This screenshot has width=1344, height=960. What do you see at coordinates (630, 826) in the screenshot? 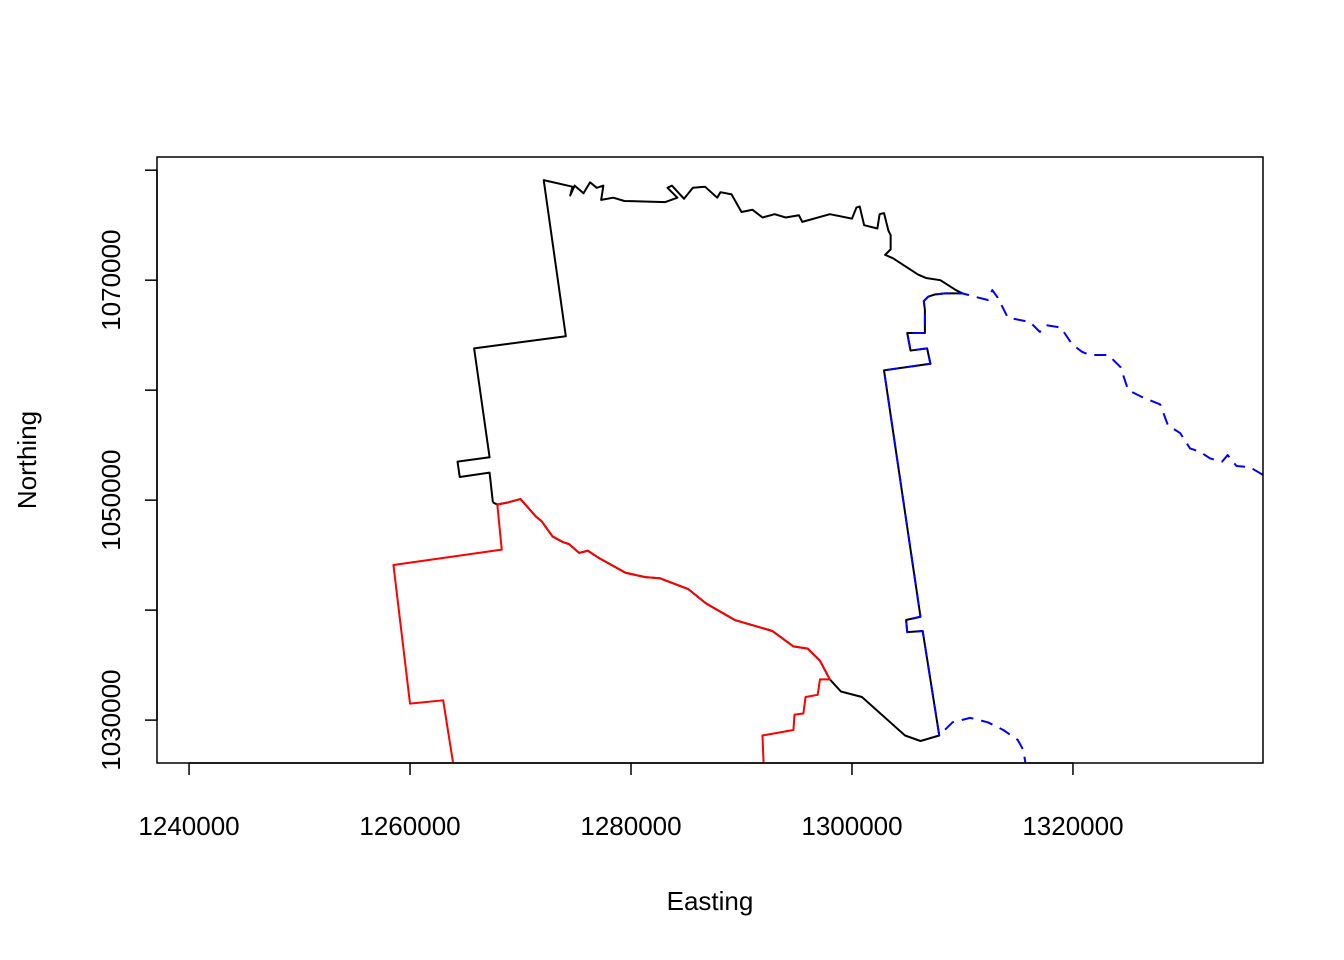
I see `x-tick-label: 1280000` at bounding box center [630, 826].